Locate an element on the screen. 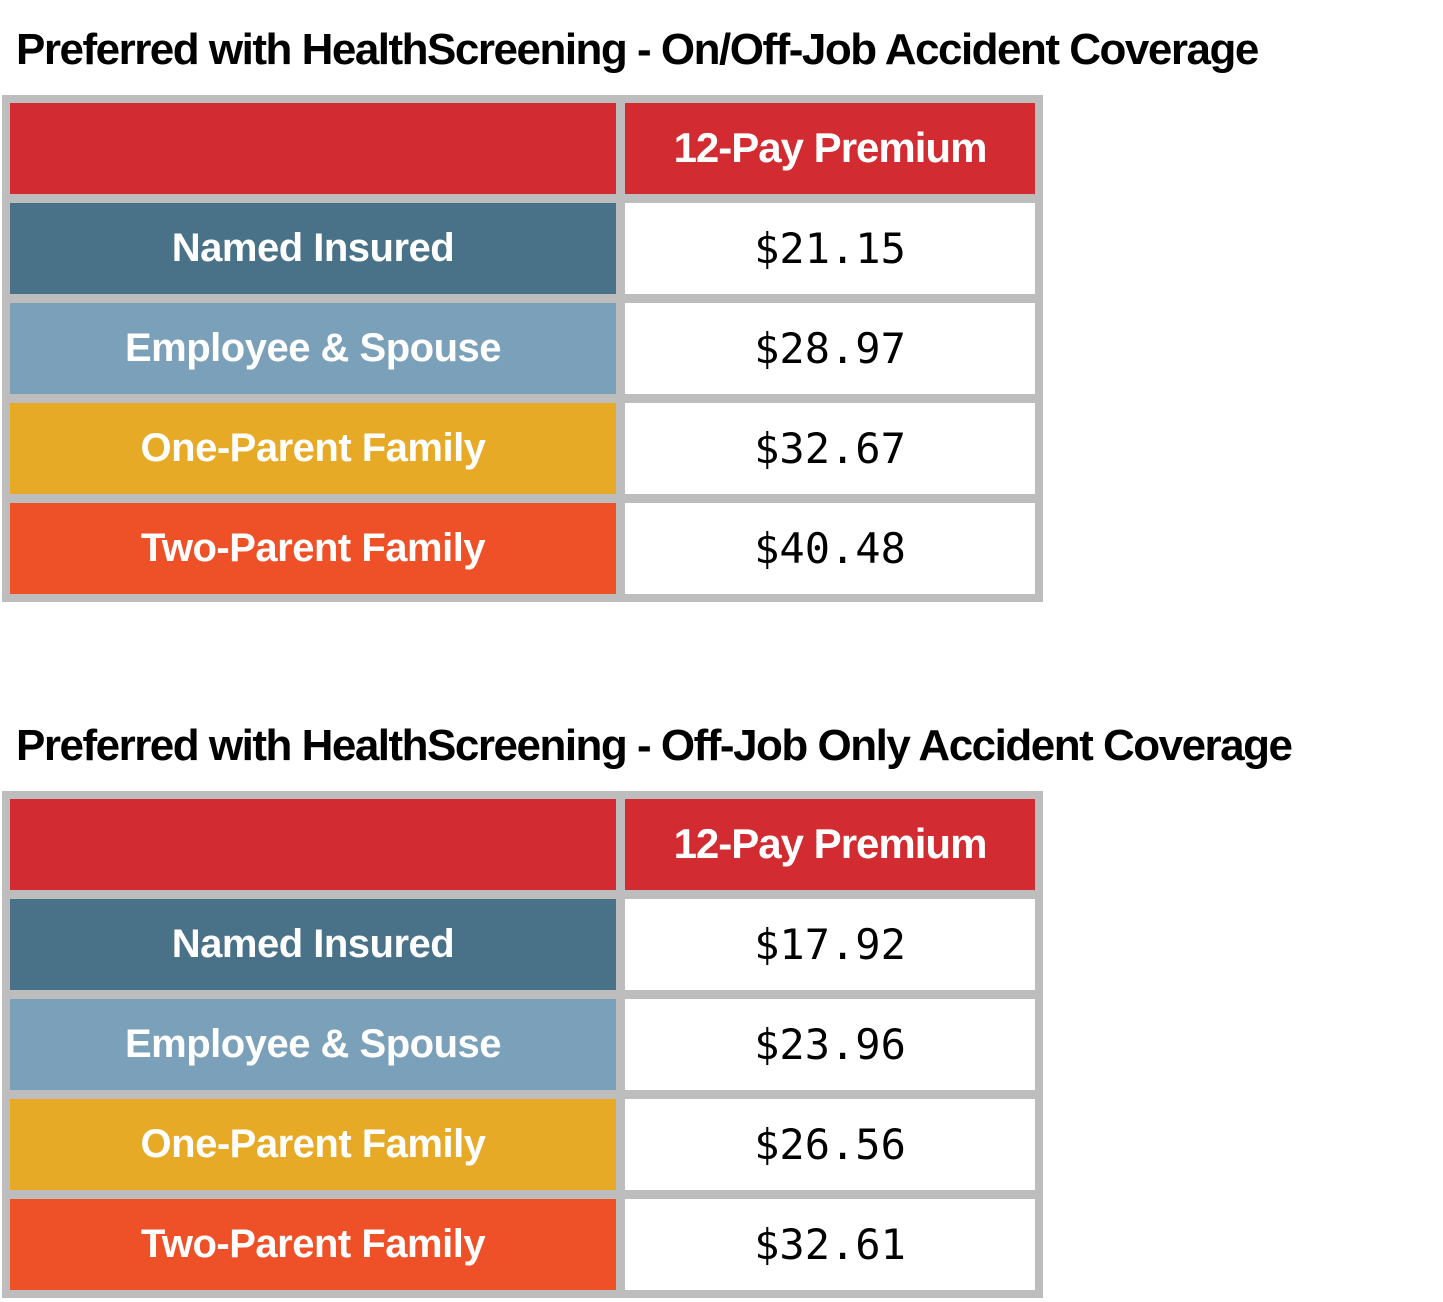 Image resolution: width=1443 pixels, height=1302 pixels. row-value-one-parent-family: $32.67 is located at coordinates (830, 448).